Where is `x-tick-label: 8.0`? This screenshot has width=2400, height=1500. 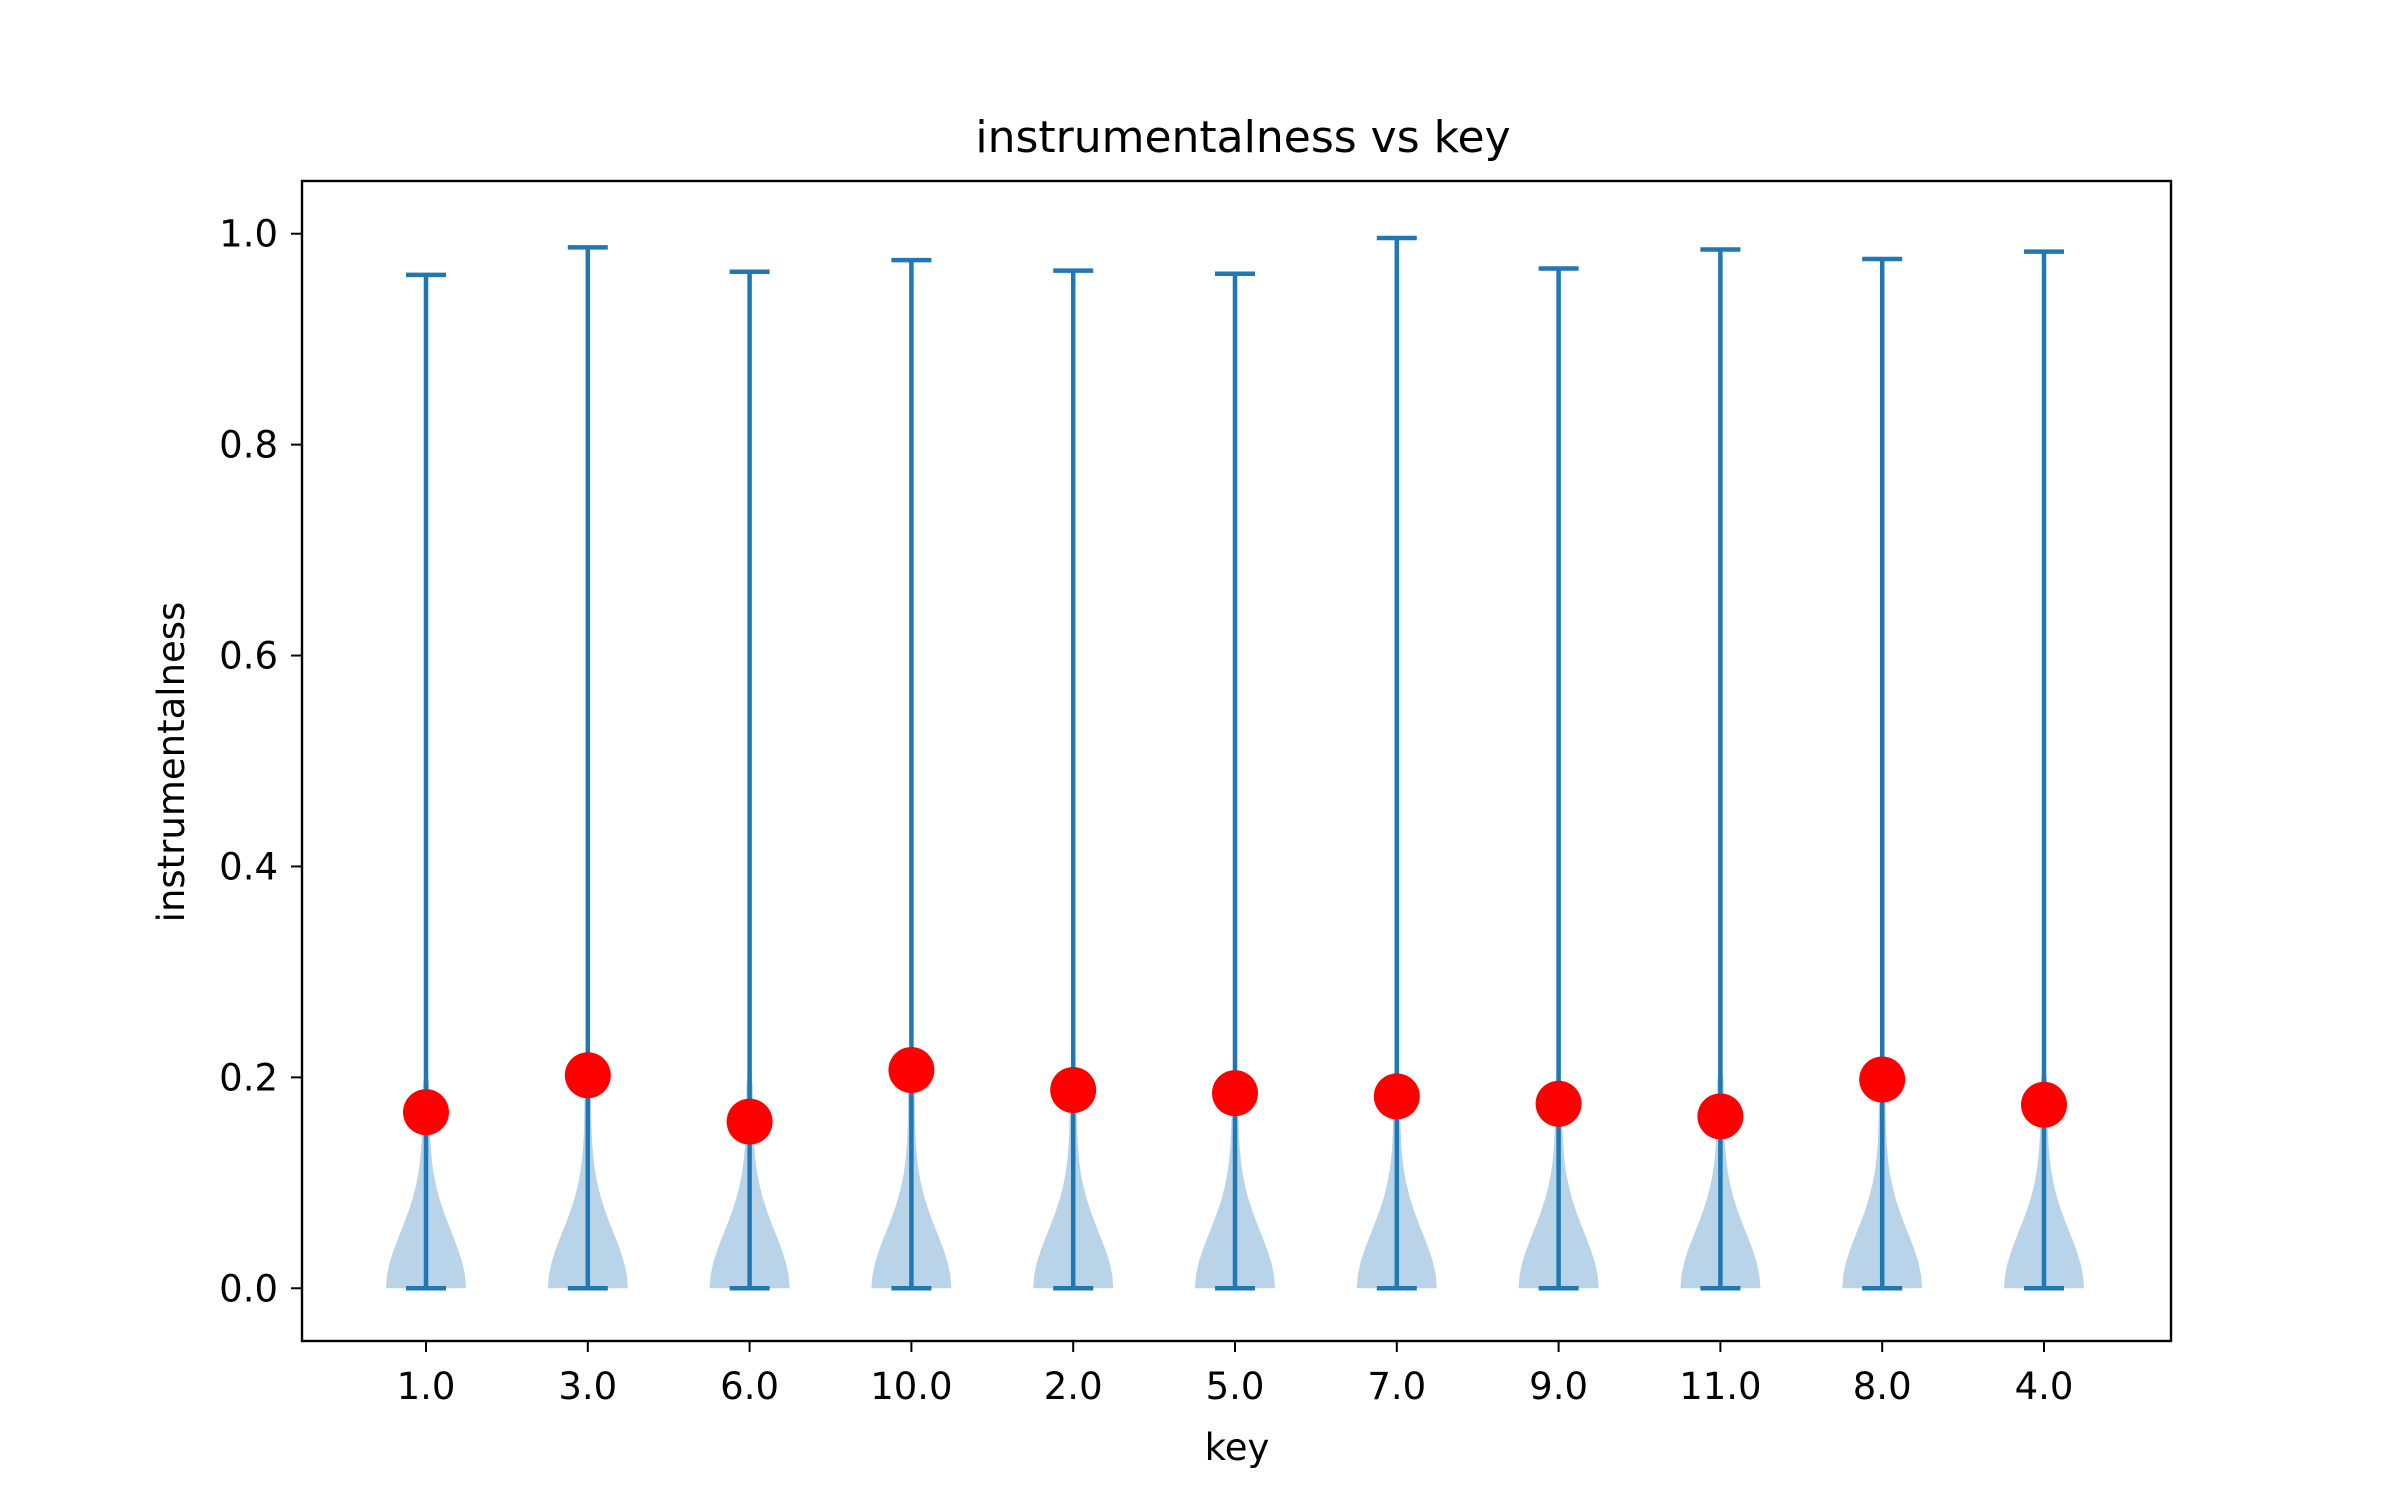 x-tick-label: 8.0 is located at coordinates (1882, 1386).